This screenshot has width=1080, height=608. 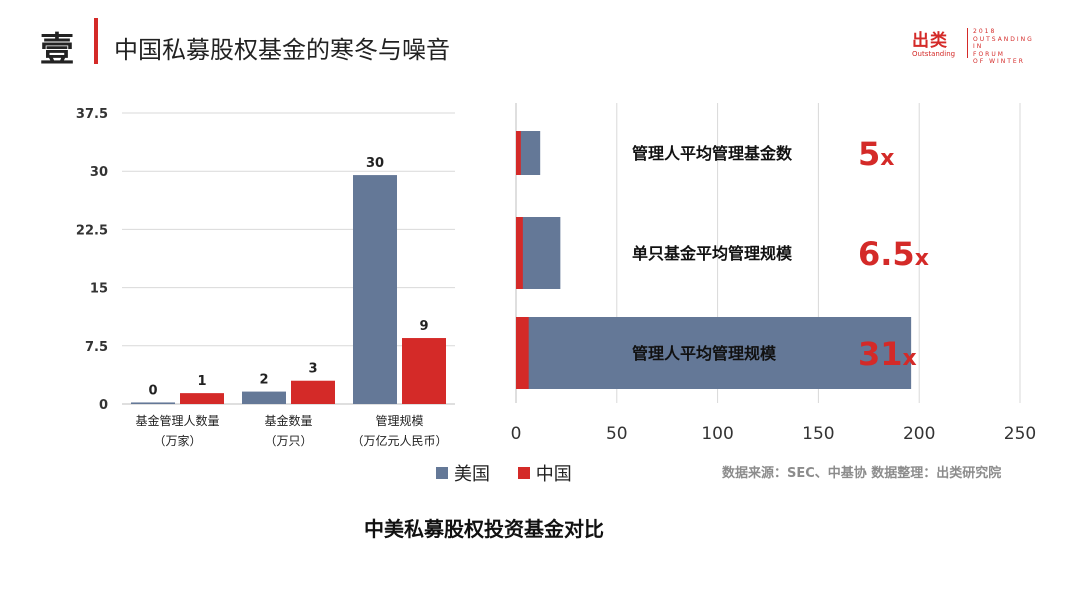 I want to click on ratio-number-1: 6.5, so click(x=886, y=254).